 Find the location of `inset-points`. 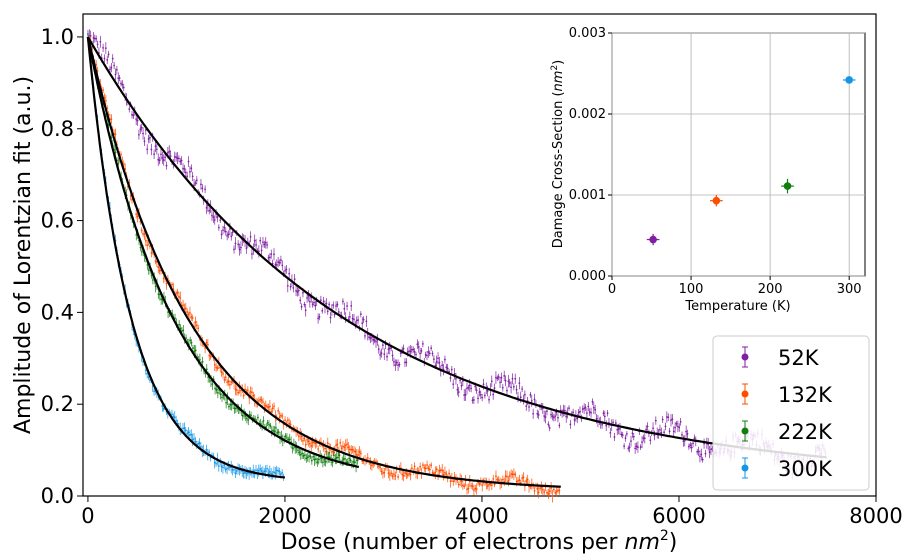

inset-points is located at coordinates (751, 161).